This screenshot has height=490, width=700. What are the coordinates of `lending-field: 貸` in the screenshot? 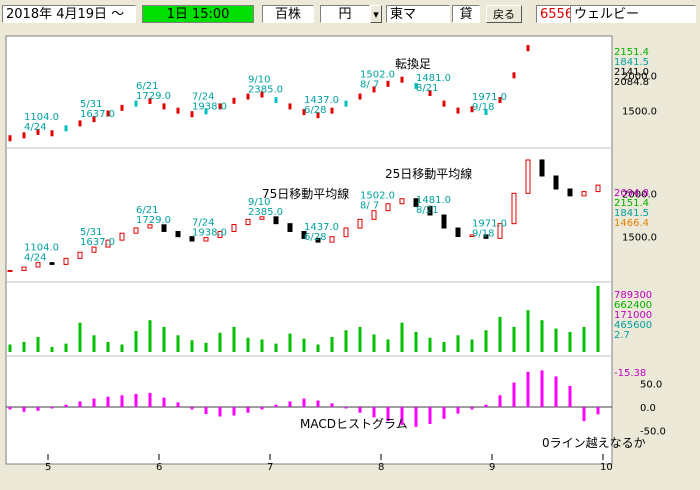 It's located at (466, 14).